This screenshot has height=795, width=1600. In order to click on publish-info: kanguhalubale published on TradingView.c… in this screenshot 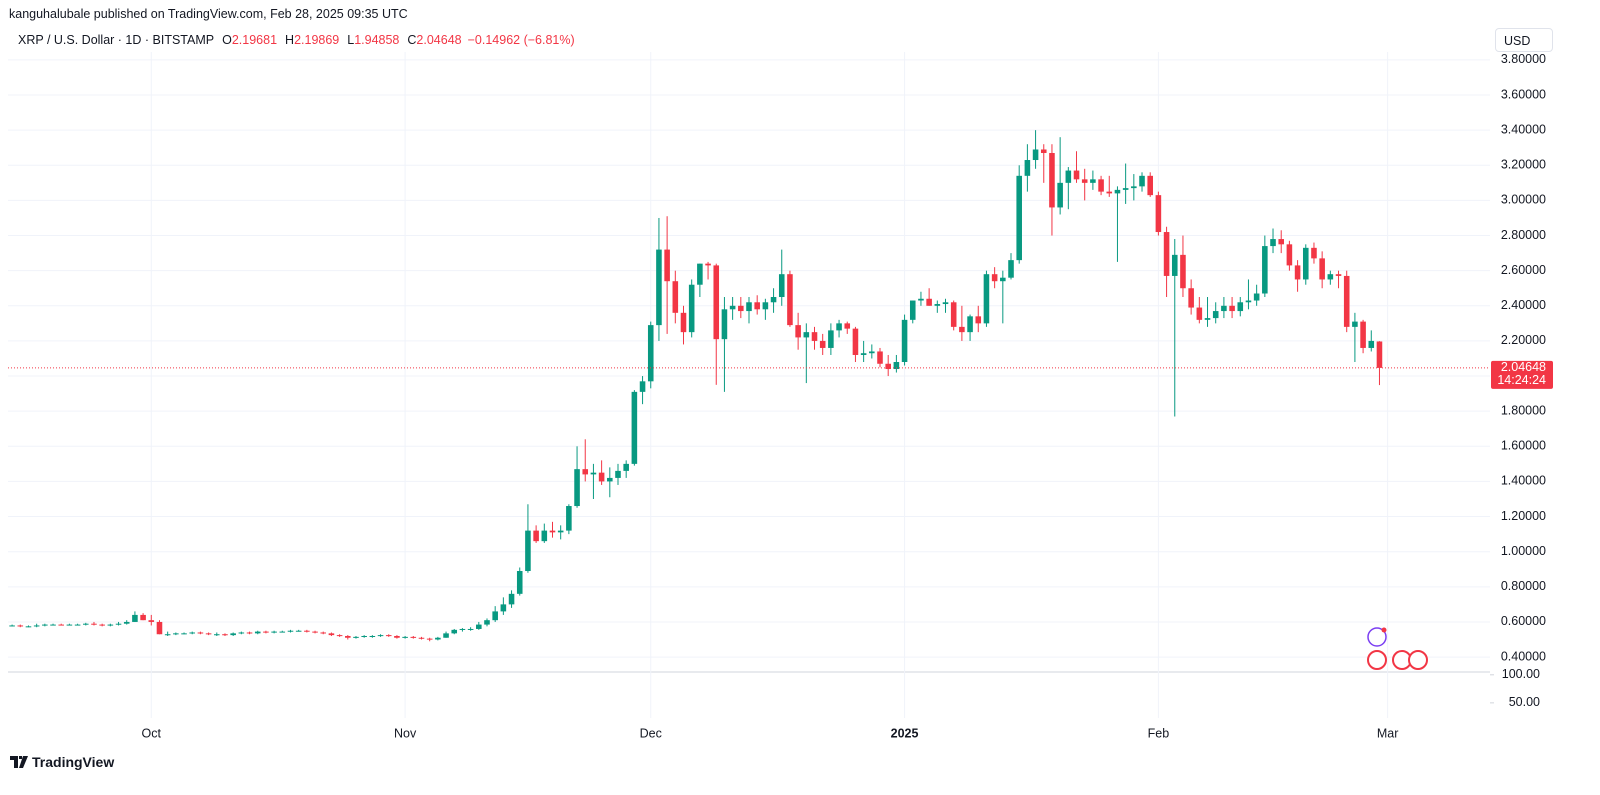, I will do `click(208, 14)`.